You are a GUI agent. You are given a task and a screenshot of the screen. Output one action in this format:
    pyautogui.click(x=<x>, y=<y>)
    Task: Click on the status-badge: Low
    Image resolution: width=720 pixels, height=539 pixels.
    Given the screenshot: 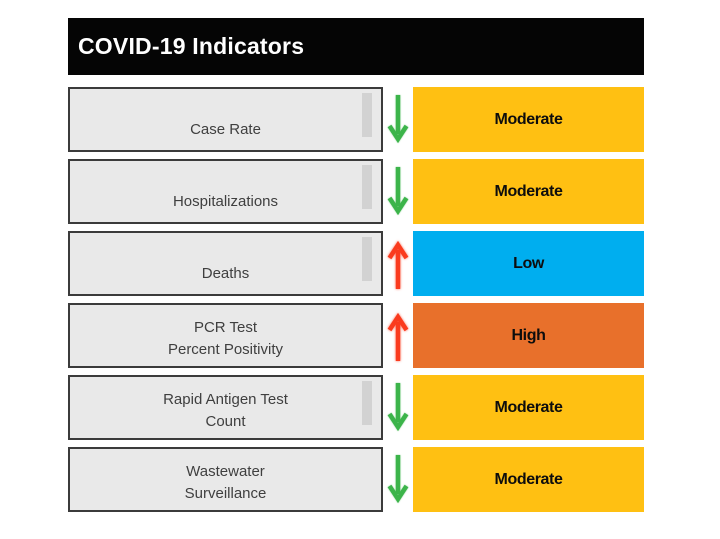 What is the action you would take?
    pyautogui.click(x=528, y=263)
    